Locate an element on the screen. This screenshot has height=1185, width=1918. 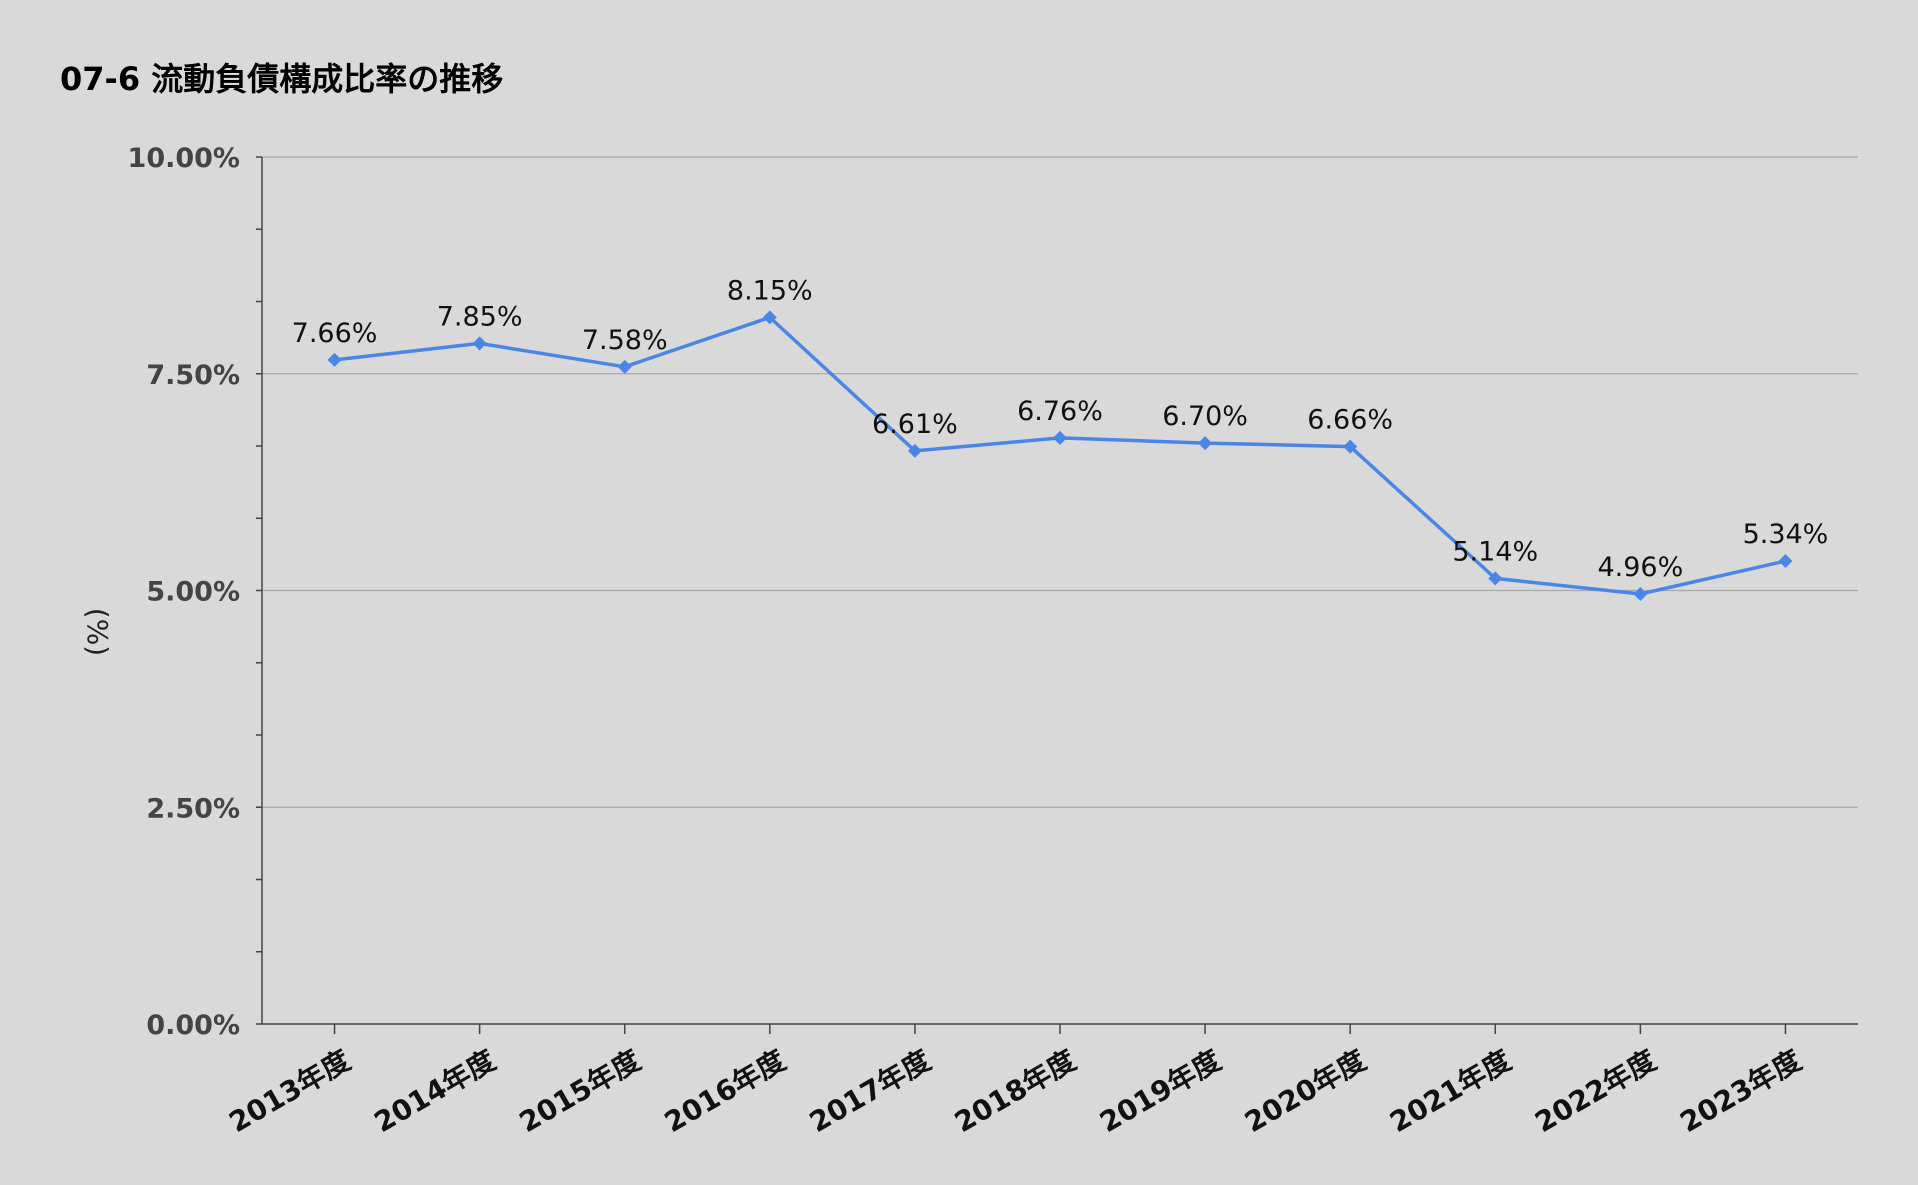
y-tick-label: 0.00% is located at coordinates (193, 1025).